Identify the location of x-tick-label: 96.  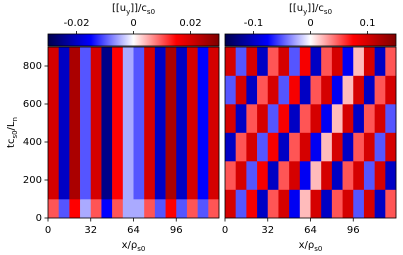
(176, 230).